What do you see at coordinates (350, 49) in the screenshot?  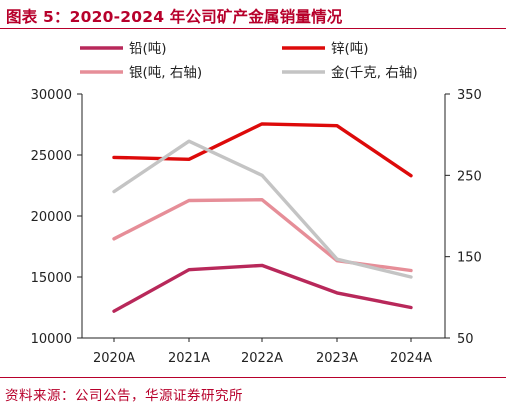 I see `legend-label-1: 锌(吨)` at bounding box center [350, 49].